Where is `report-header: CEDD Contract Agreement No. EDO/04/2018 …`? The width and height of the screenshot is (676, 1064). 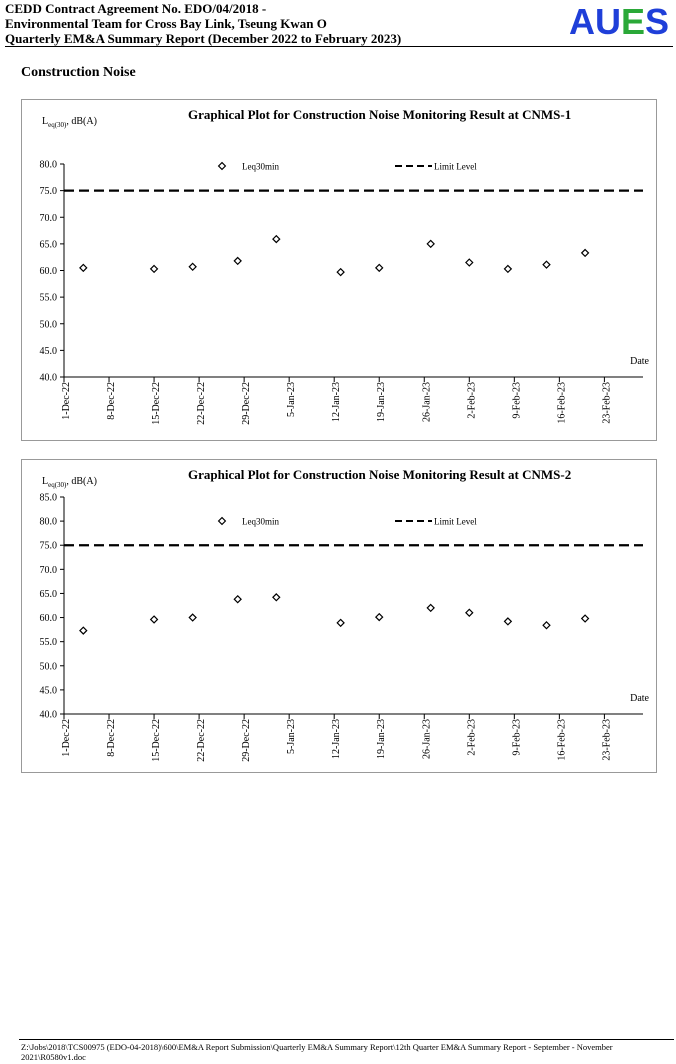 report-header: CEDD Contract Agreement No. EDO/04/2018 … is located at coordinates (339, 24).